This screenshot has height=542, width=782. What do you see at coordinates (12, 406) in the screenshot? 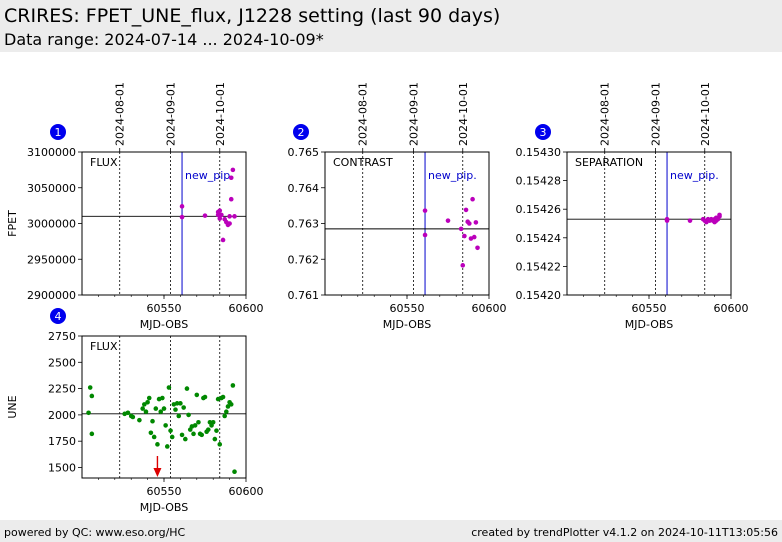
I see `panel-4-y-axis-label: UNE` at bounding box center [12, 406].